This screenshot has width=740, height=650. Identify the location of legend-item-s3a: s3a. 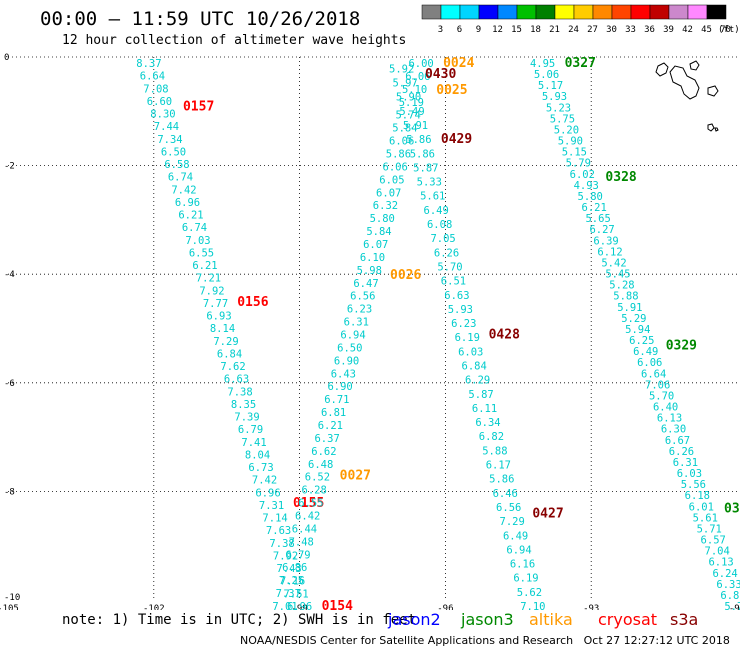
(684, 619).